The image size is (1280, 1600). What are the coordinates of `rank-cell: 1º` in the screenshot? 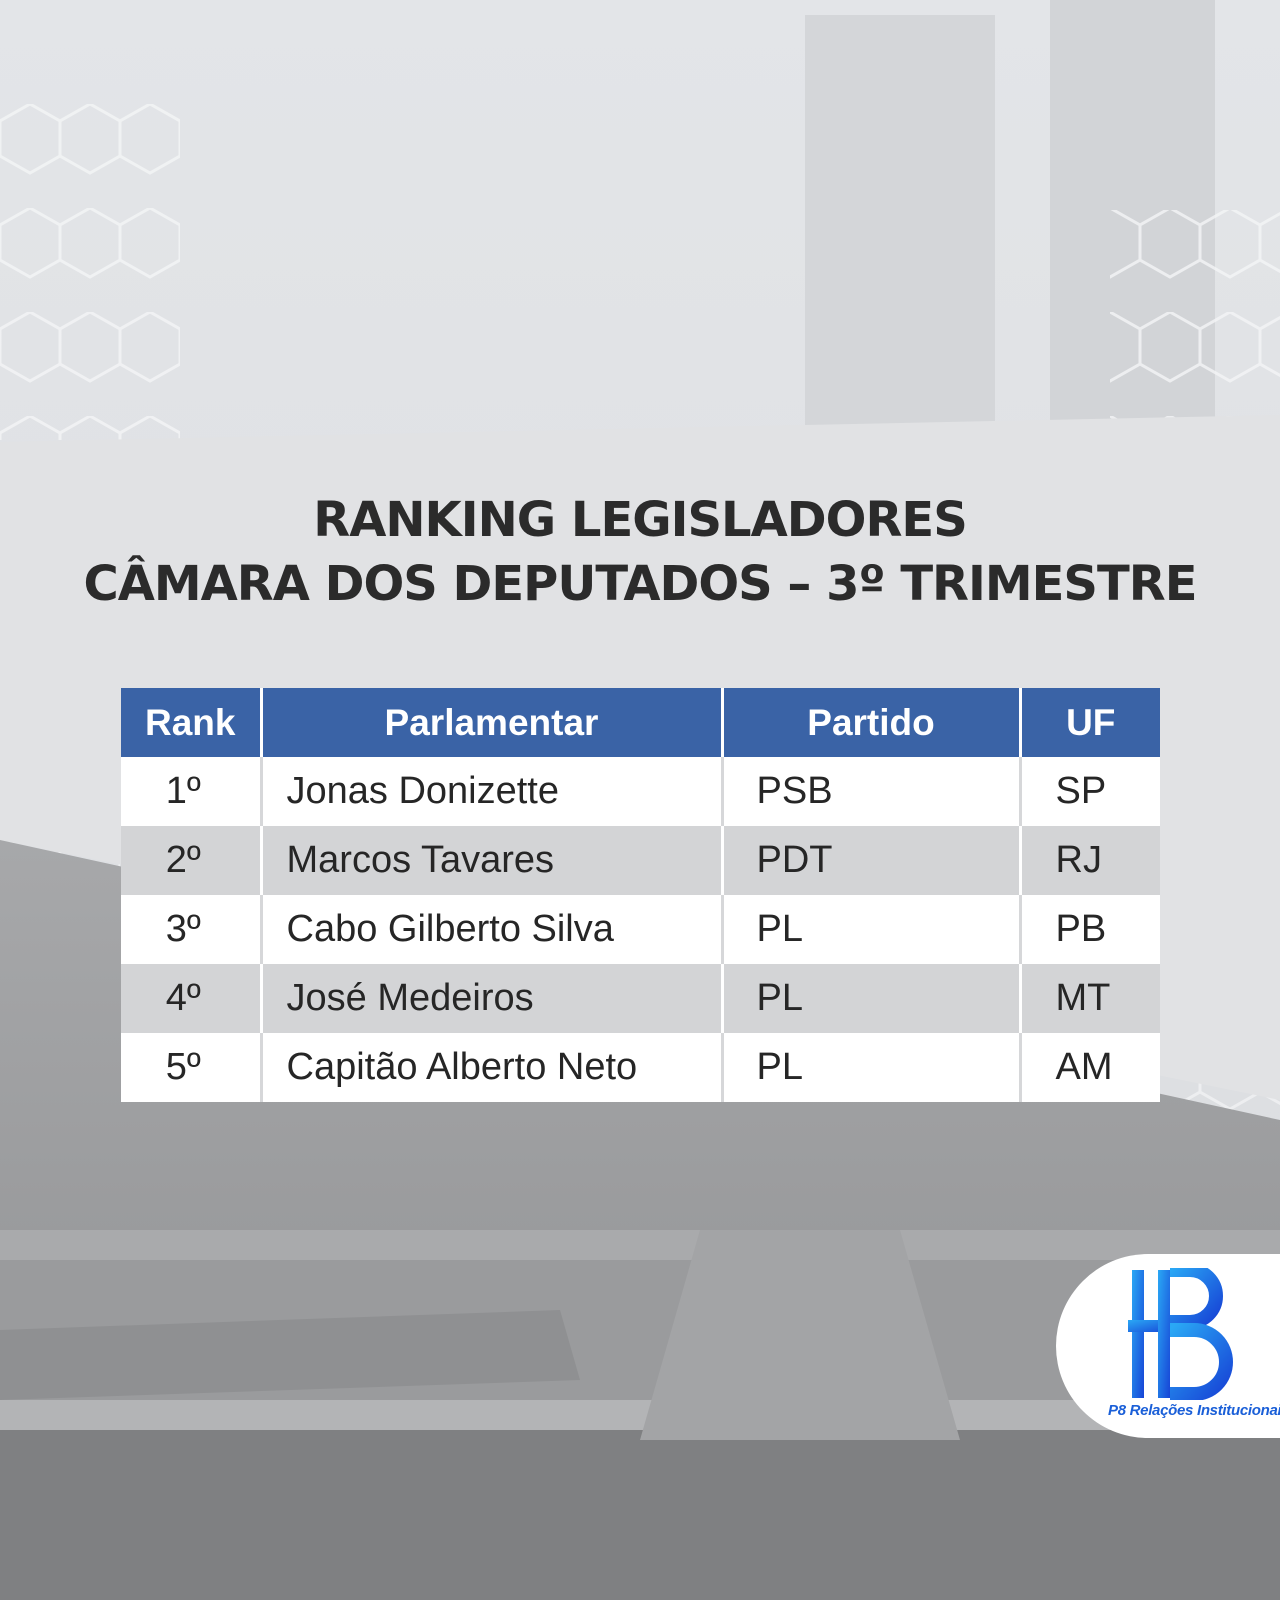 It's located at (191, 791).